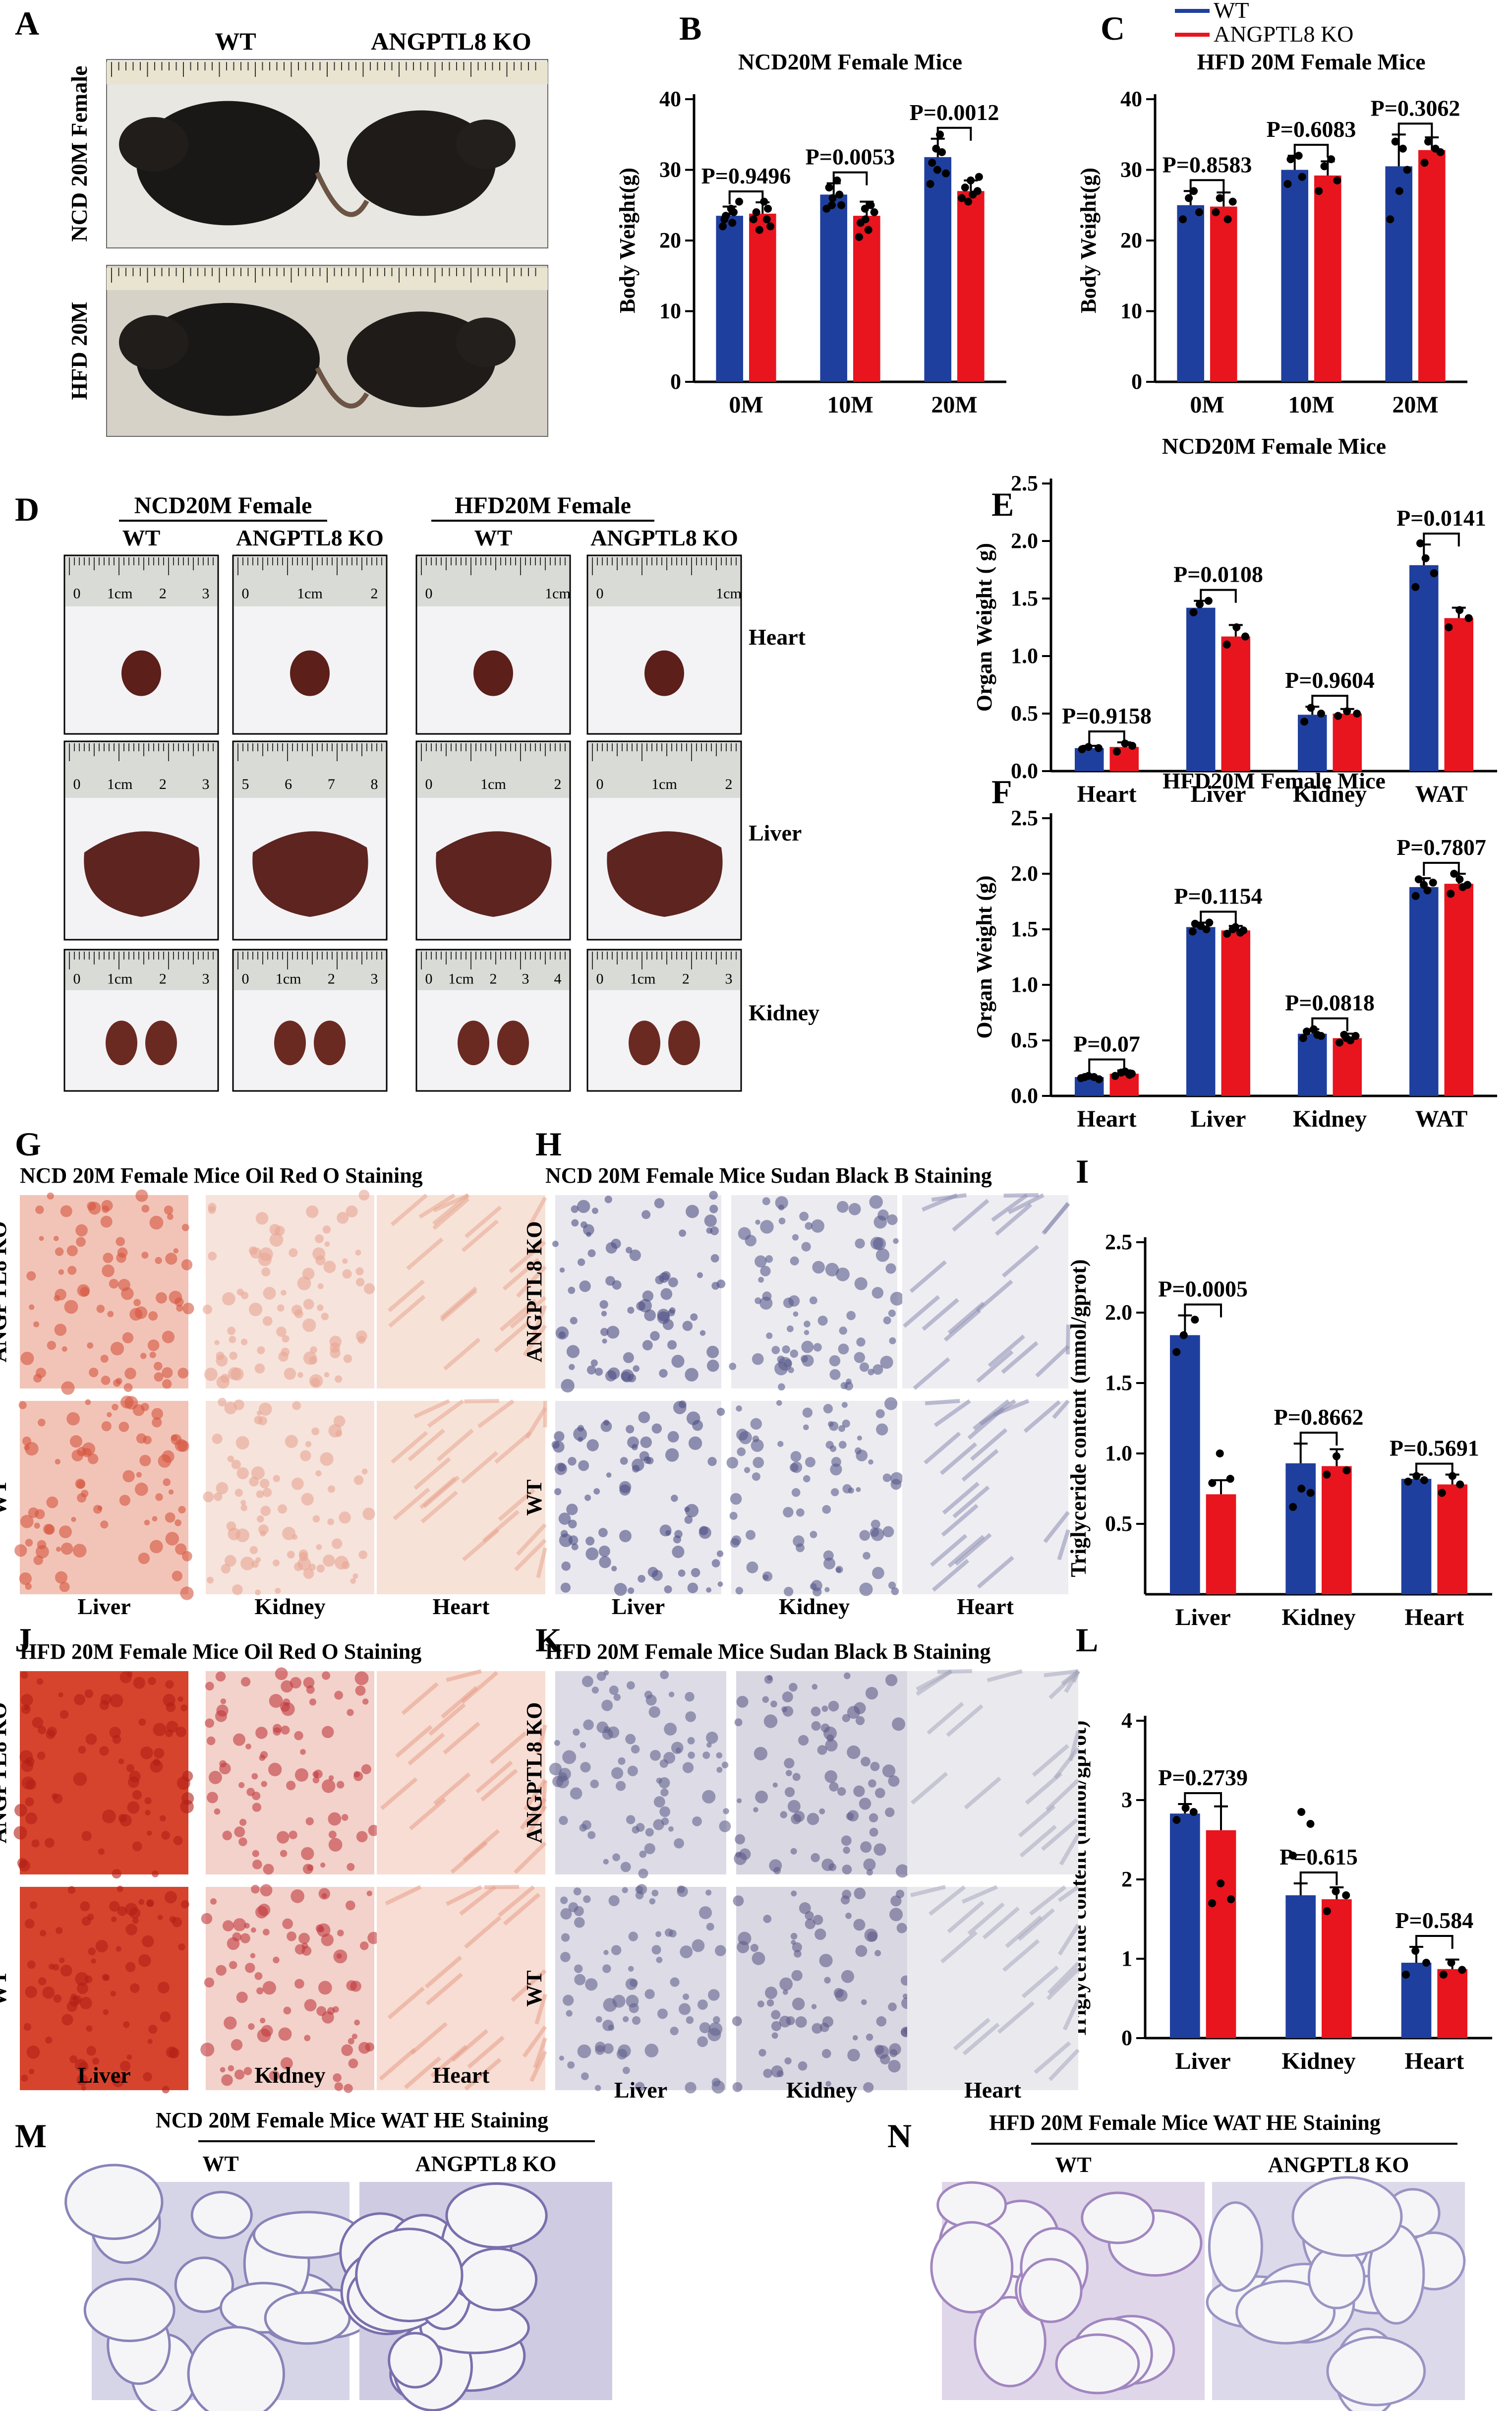 The height and width of the screenshot is (2411, 1512). What do you see at coordinates (821, 2090) in the screenshot?
I see `col-label: Kidney` at bounding box center [821, 2090].